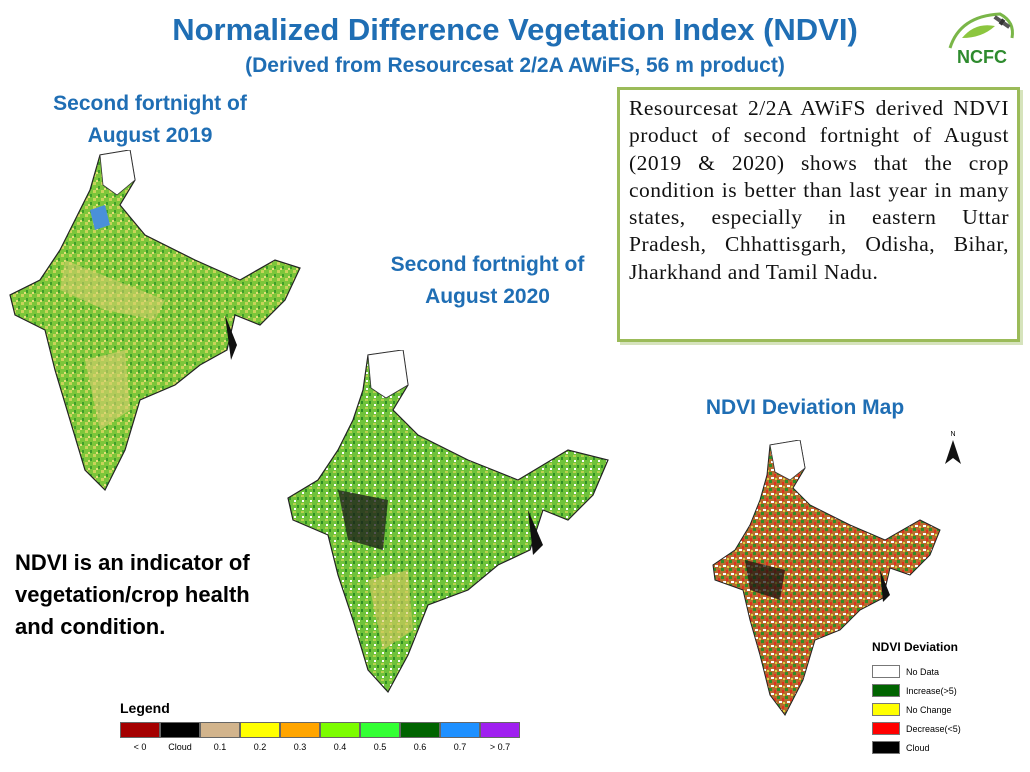 This screenshot has width=1030, height=772. Describe the element at coordinates (931, 690) in the screenshot. I see `deviation-label: Increase(>5)` at that location.